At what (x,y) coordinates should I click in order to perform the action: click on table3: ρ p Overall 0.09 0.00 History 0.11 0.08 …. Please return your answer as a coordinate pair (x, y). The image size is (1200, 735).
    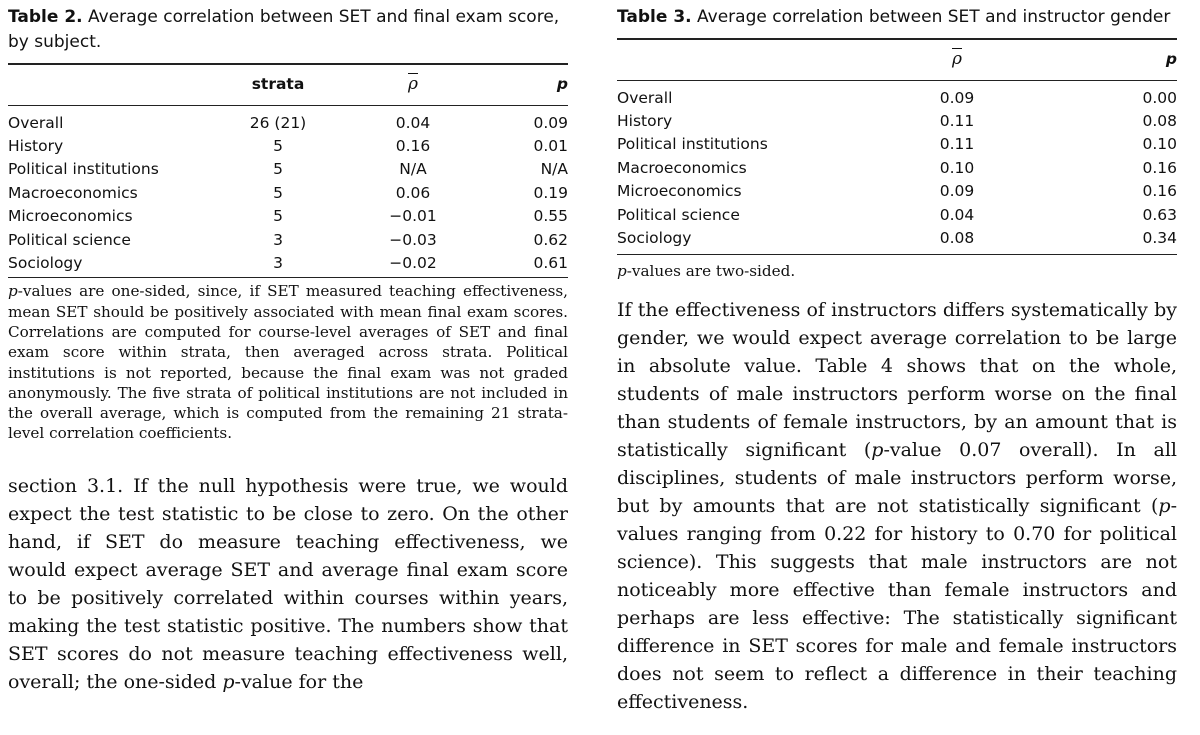
    Looking at the image, I should click on (897, 145).